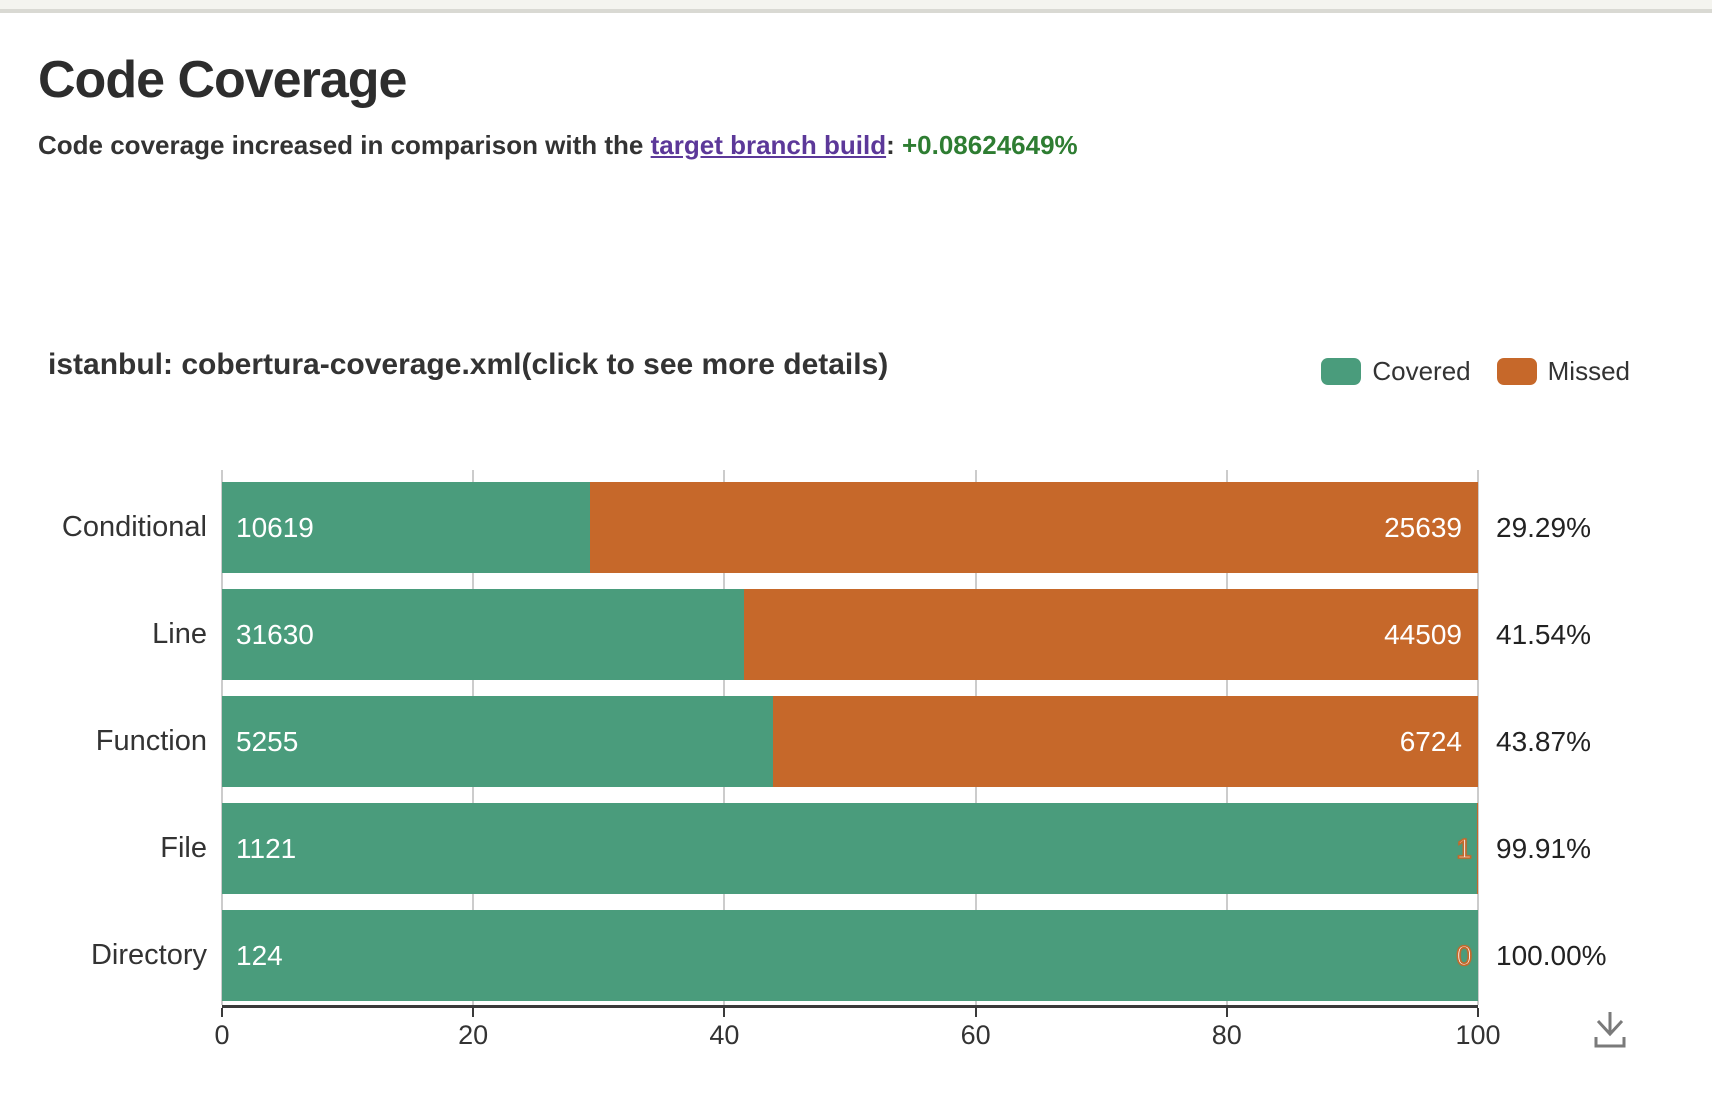 The width and height of the screenshot is (1712, 1096). What do you see at coordinates (1475, 371) in the screenshot?
I see `chart-legend: Covered Missed` at bounding box center [1475, 371].